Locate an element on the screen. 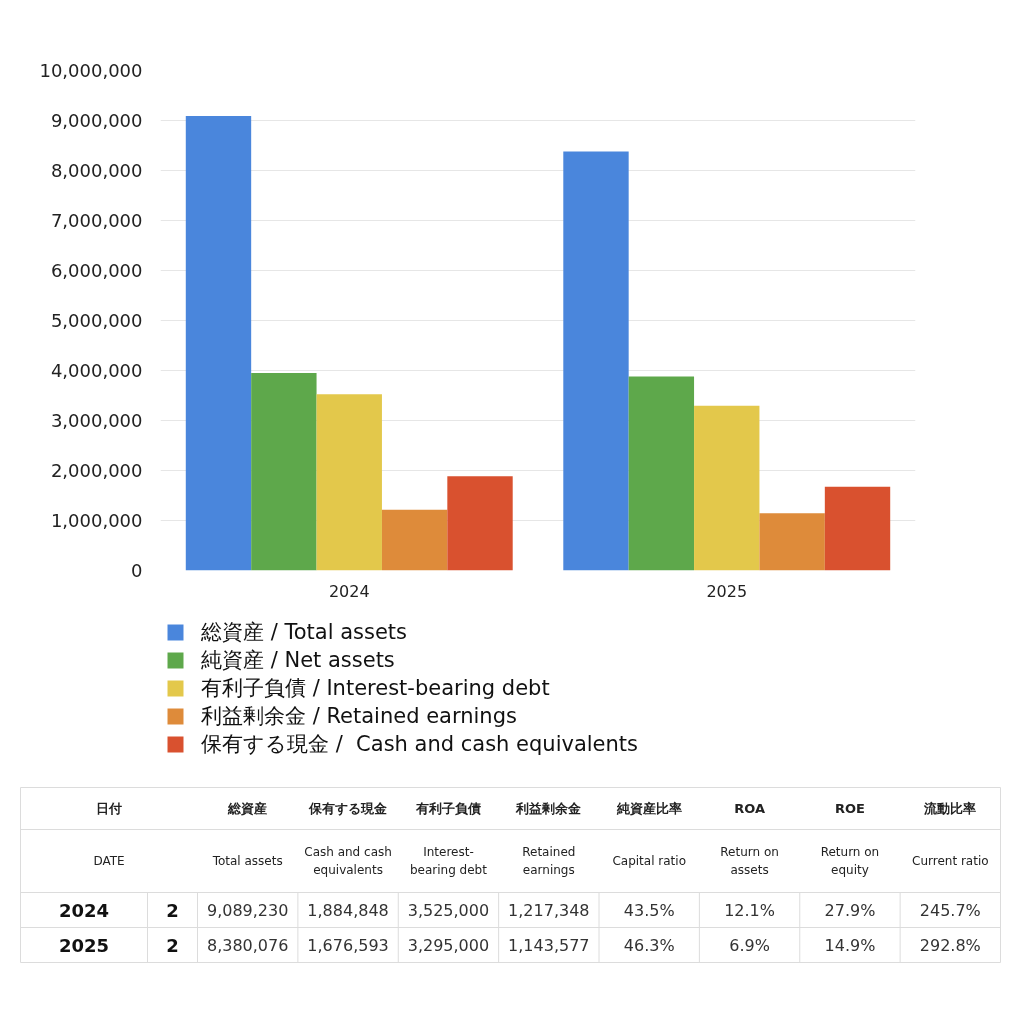  text: ROA is located at coordinates (749, 808).